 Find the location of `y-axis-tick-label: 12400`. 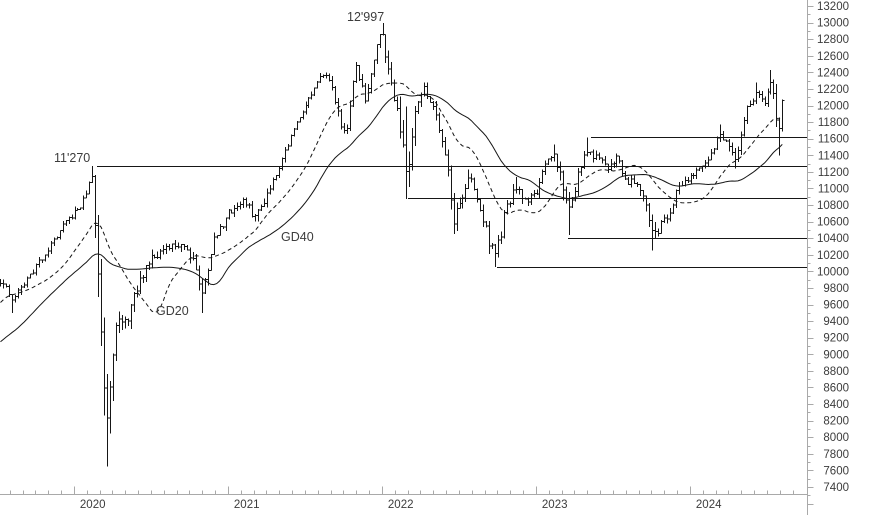

y-axis-tick-label: 12400 is located at coordinates (833, 73).